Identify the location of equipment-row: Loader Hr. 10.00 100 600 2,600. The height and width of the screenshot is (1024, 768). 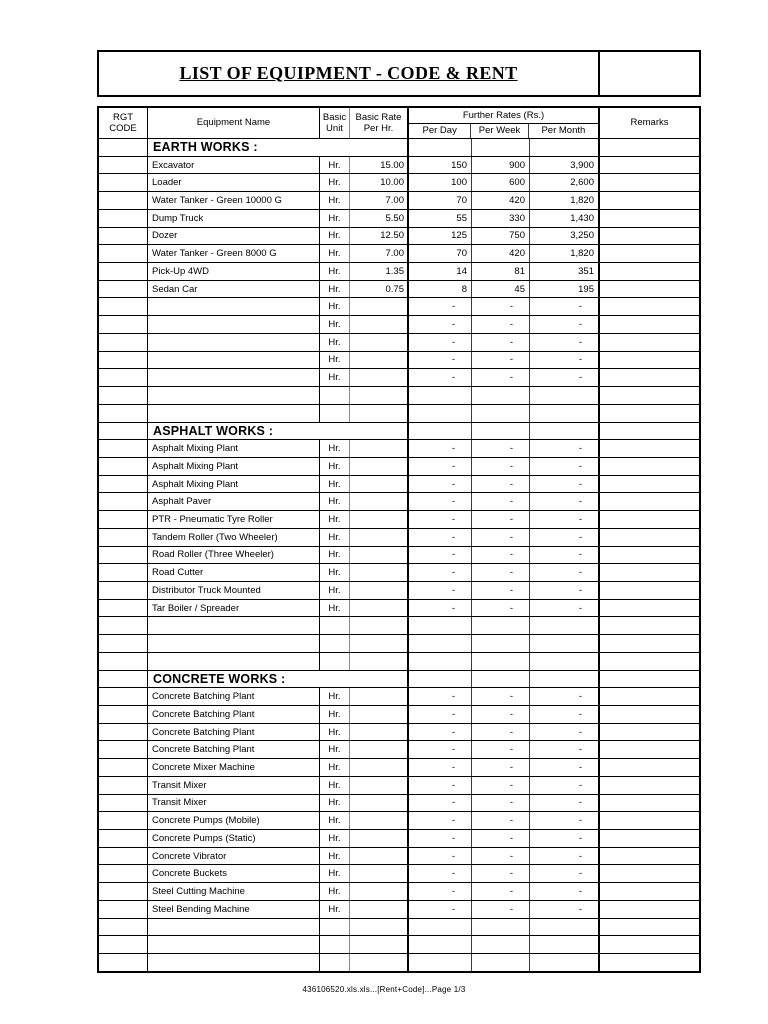
(399, 183).